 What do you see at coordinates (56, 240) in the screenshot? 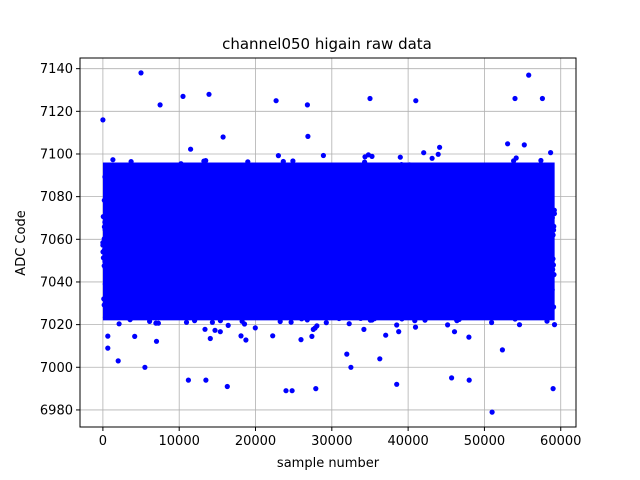
I see `y-tick-label: 7060` at bounding box center [56, 240].